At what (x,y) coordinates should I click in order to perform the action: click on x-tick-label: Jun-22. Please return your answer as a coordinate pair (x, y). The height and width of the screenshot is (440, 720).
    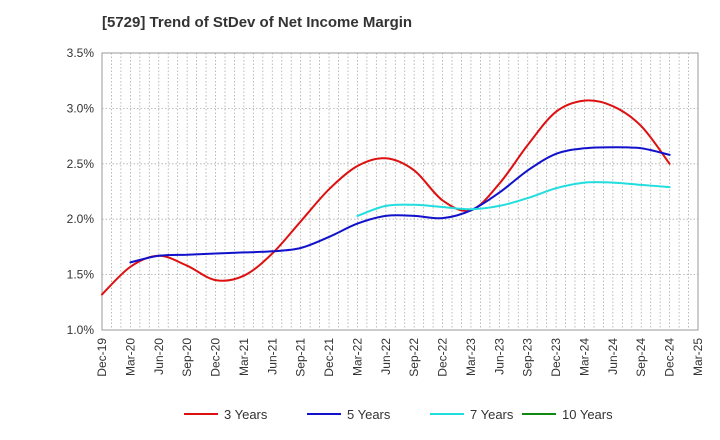
    Looking at the image, I should click on (386, 356).